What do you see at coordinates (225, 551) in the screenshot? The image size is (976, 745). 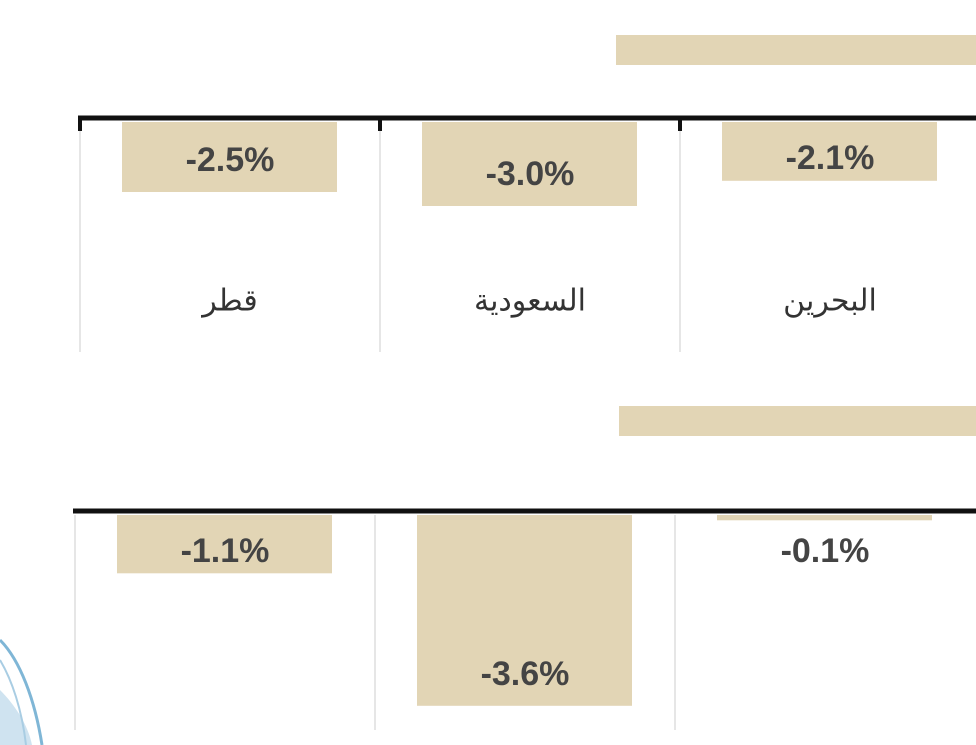 I see `value-label: -1.1%` at bounding box center [225, 551].